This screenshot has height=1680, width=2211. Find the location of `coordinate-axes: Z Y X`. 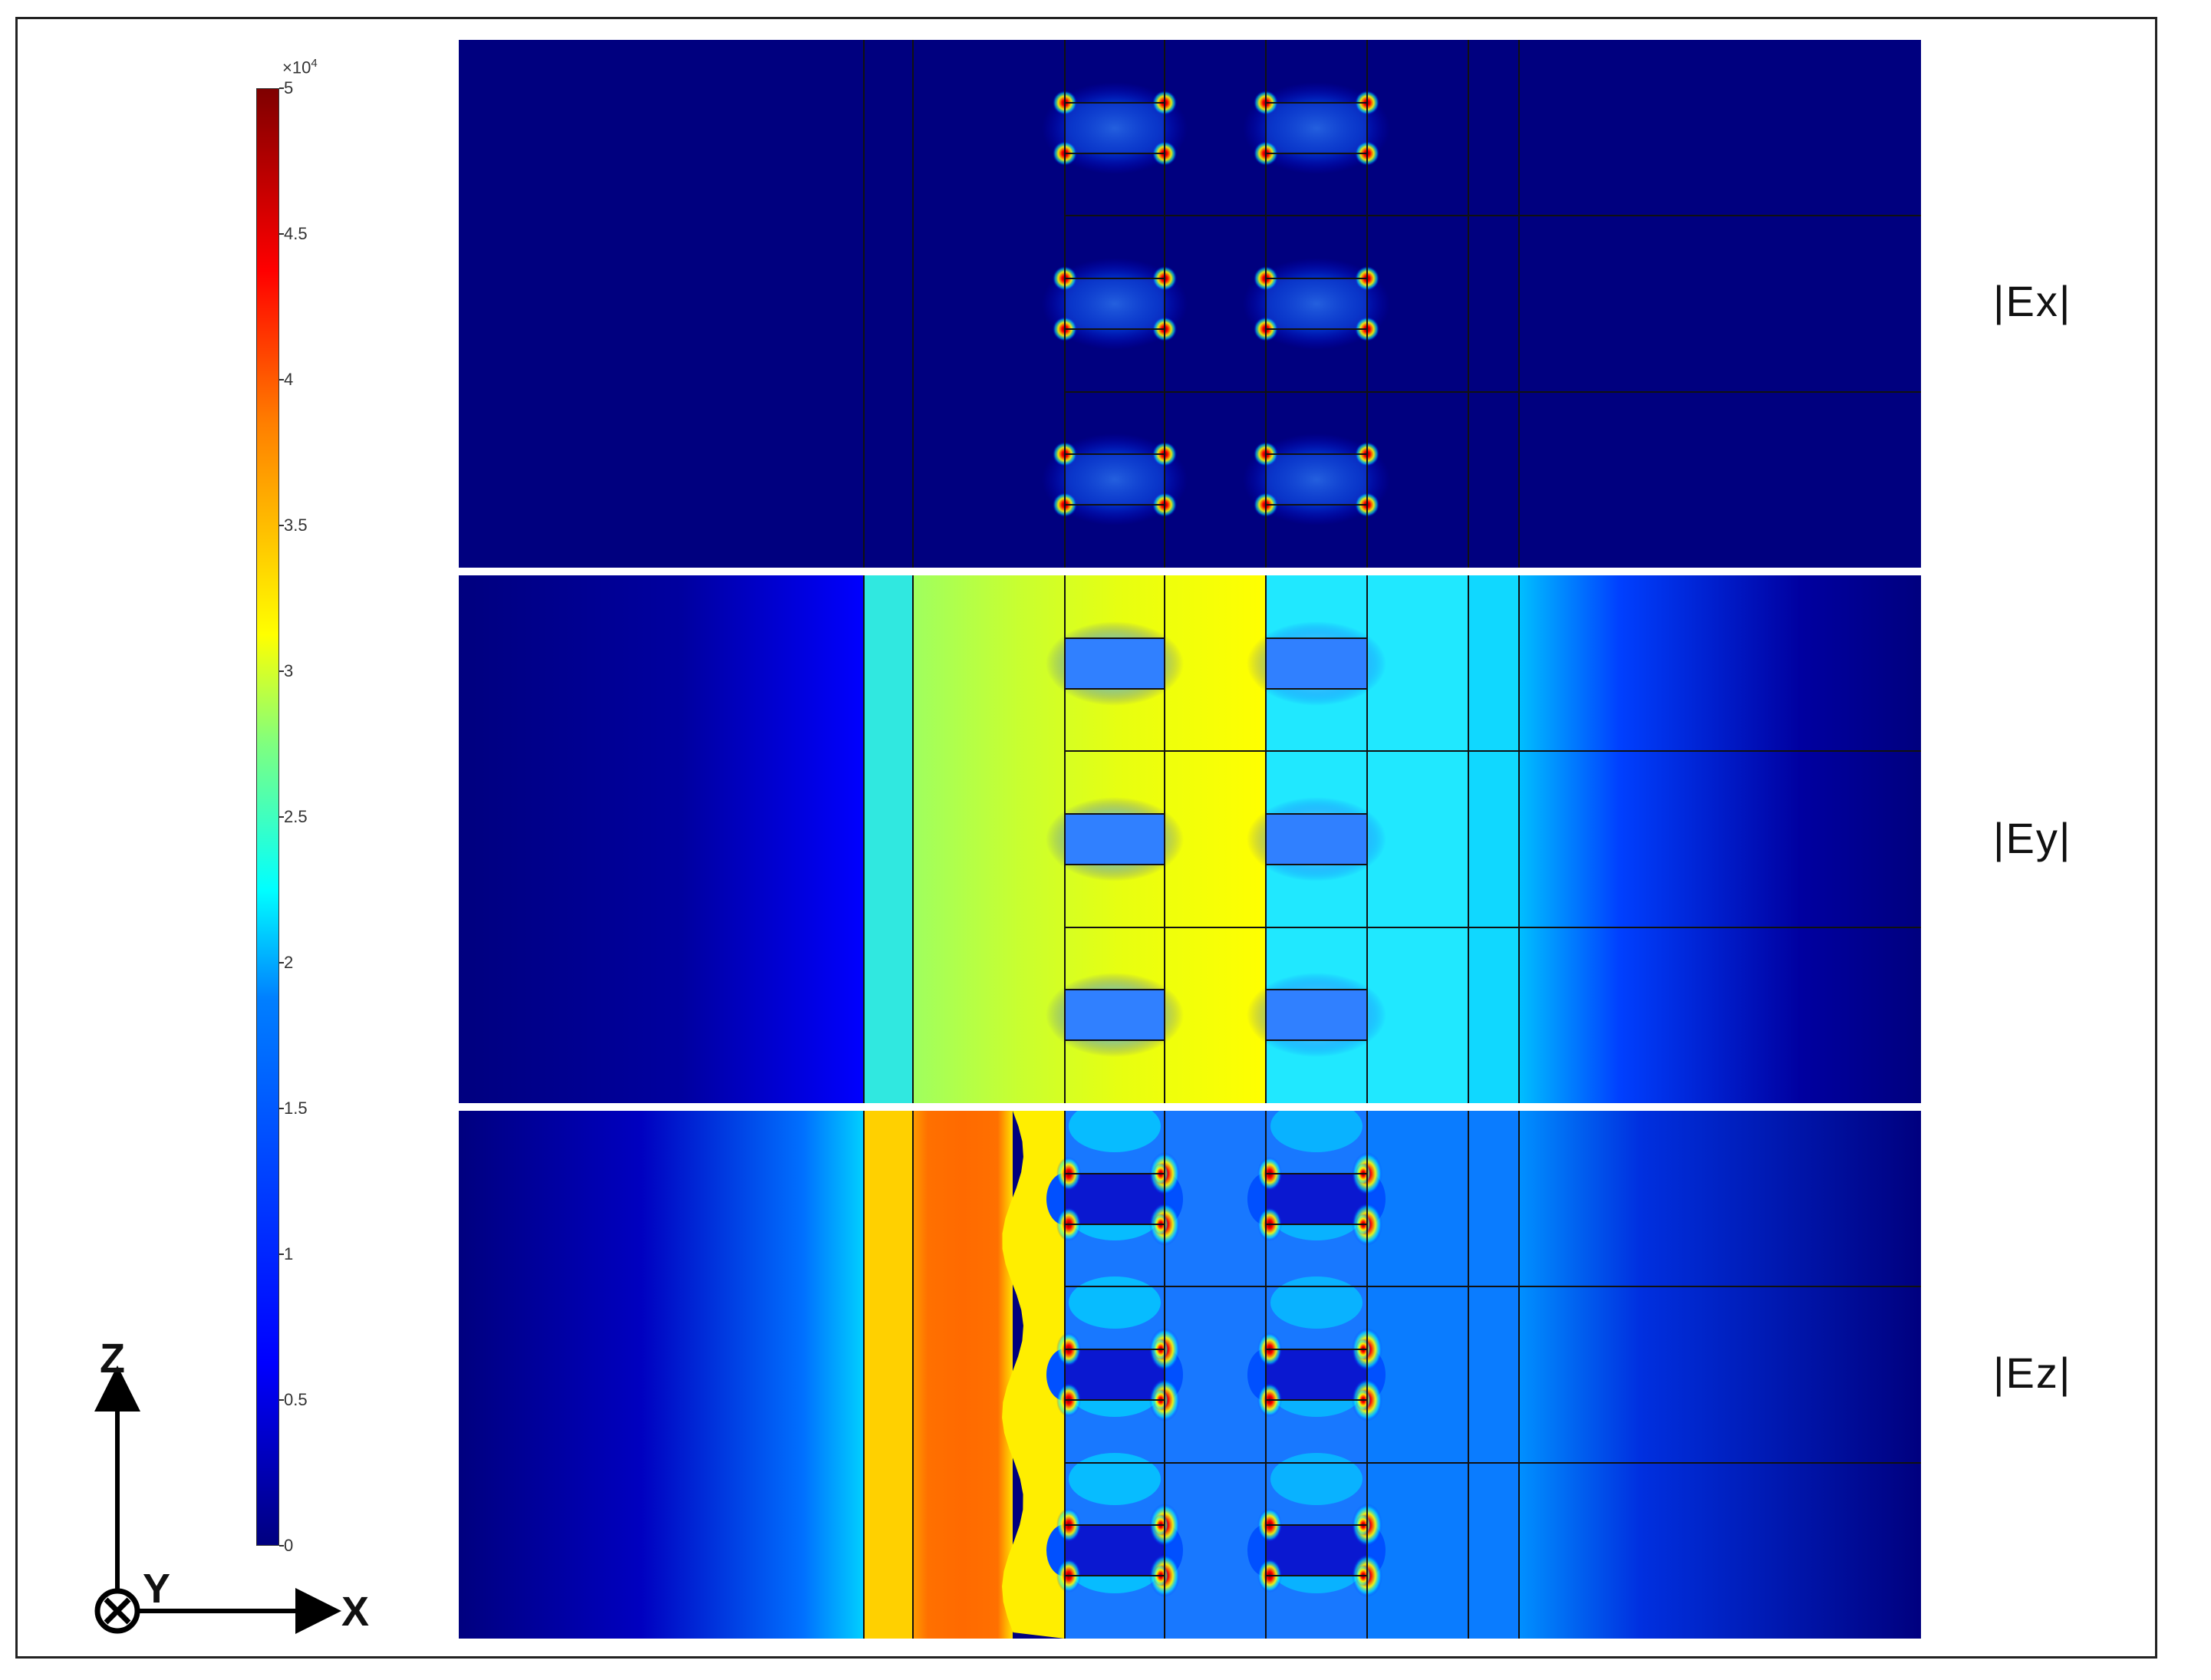

coordinate-axes: Z Y X is located at coordinates (230, 1488).